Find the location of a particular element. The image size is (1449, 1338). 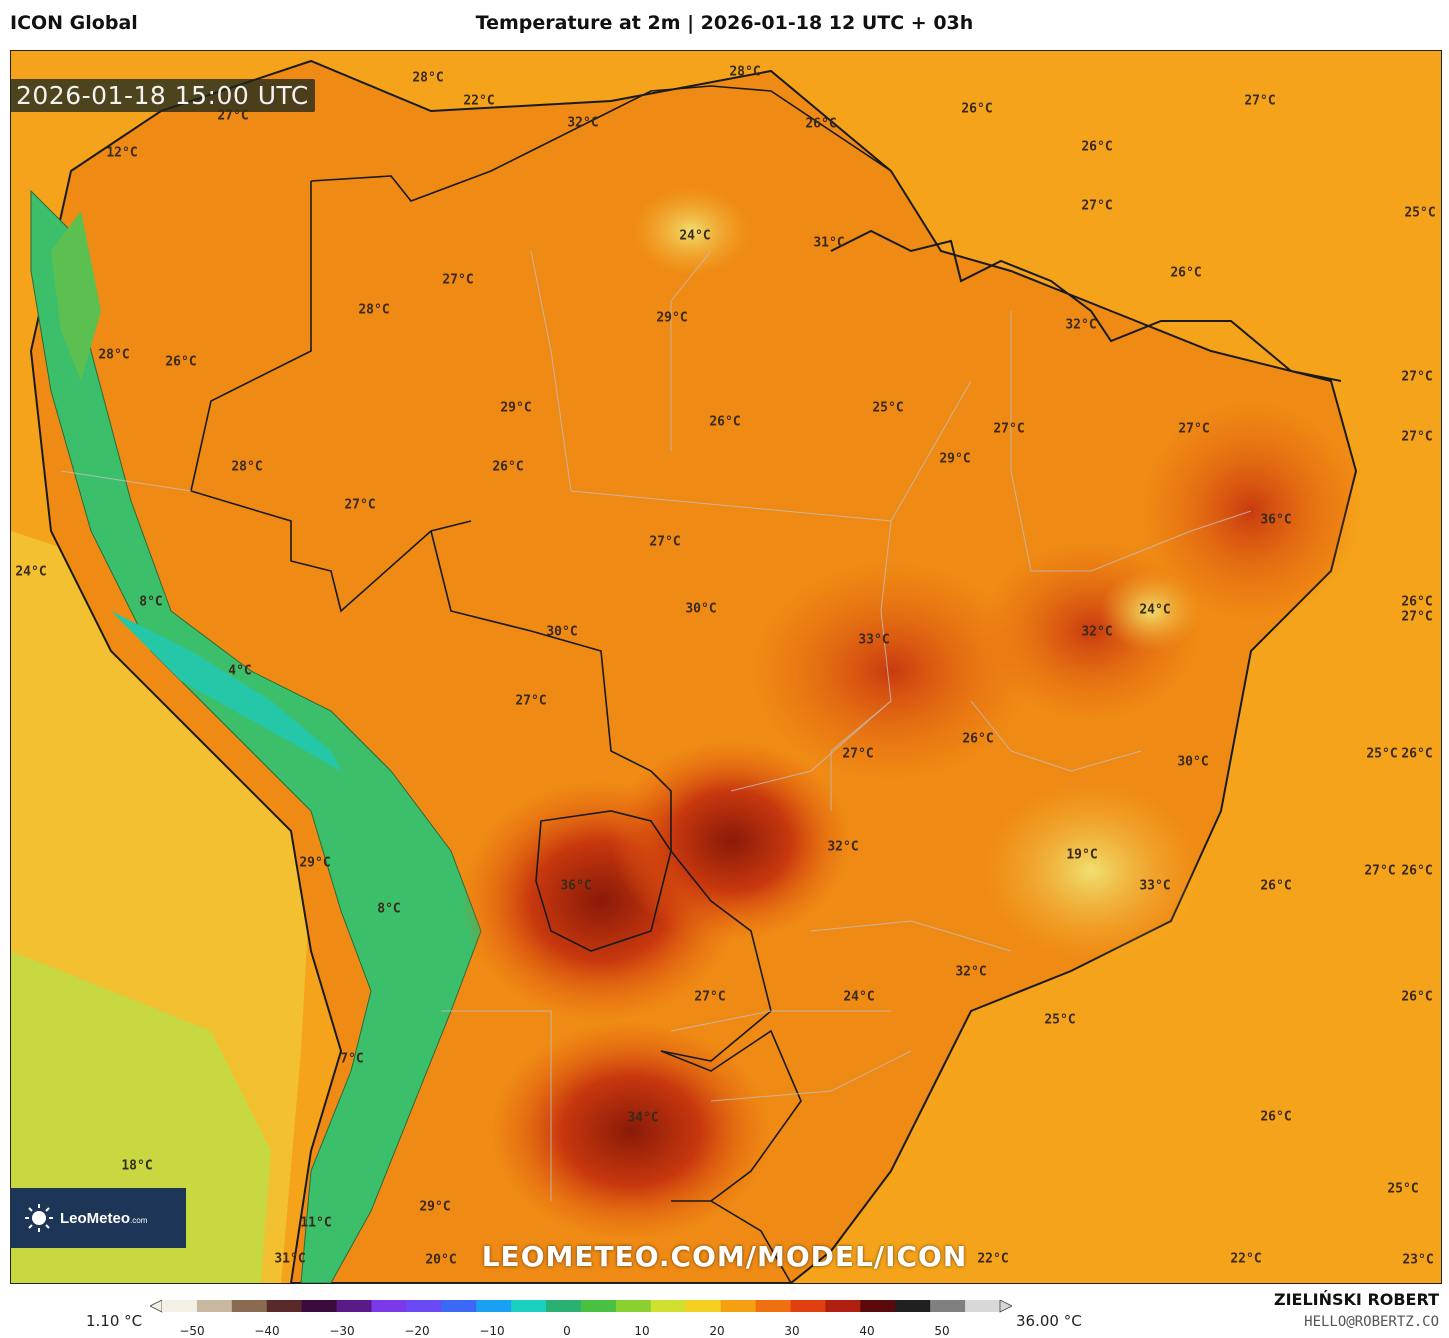

temperature-label: 20°C is located at coordinates (441, 1260).